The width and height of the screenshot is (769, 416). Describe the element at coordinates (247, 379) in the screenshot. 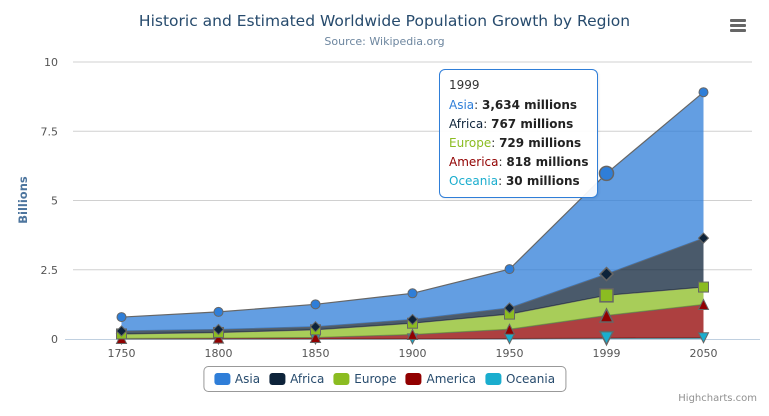

I see `legend-label: Asia` at that location.